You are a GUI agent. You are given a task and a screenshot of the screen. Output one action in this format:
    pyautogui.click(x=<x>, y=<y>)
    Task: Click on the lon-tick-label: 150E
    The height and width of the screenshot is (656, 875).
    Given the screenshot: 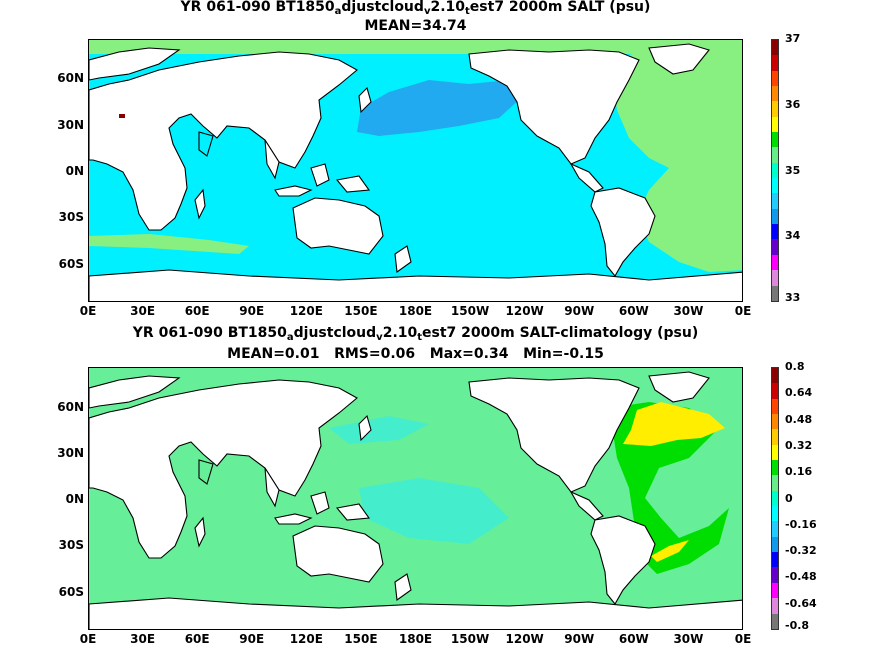 What is the action you would take?
    pyautogui.click(x=361, y=639)
    